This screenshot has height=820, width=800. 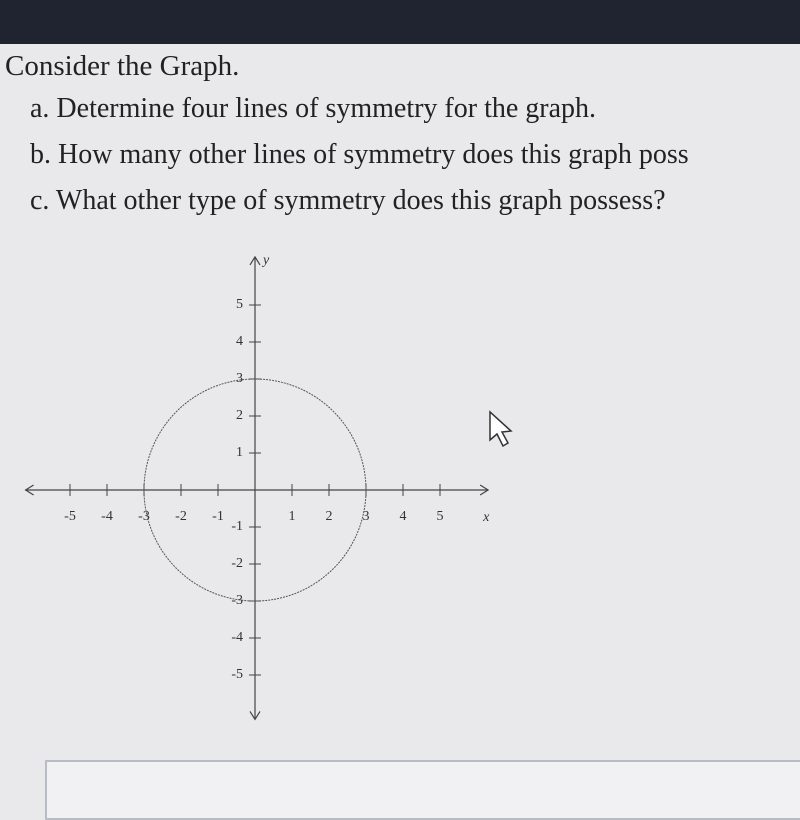 I want to click on x-tick-label: 1, so click(x=292, y=516).